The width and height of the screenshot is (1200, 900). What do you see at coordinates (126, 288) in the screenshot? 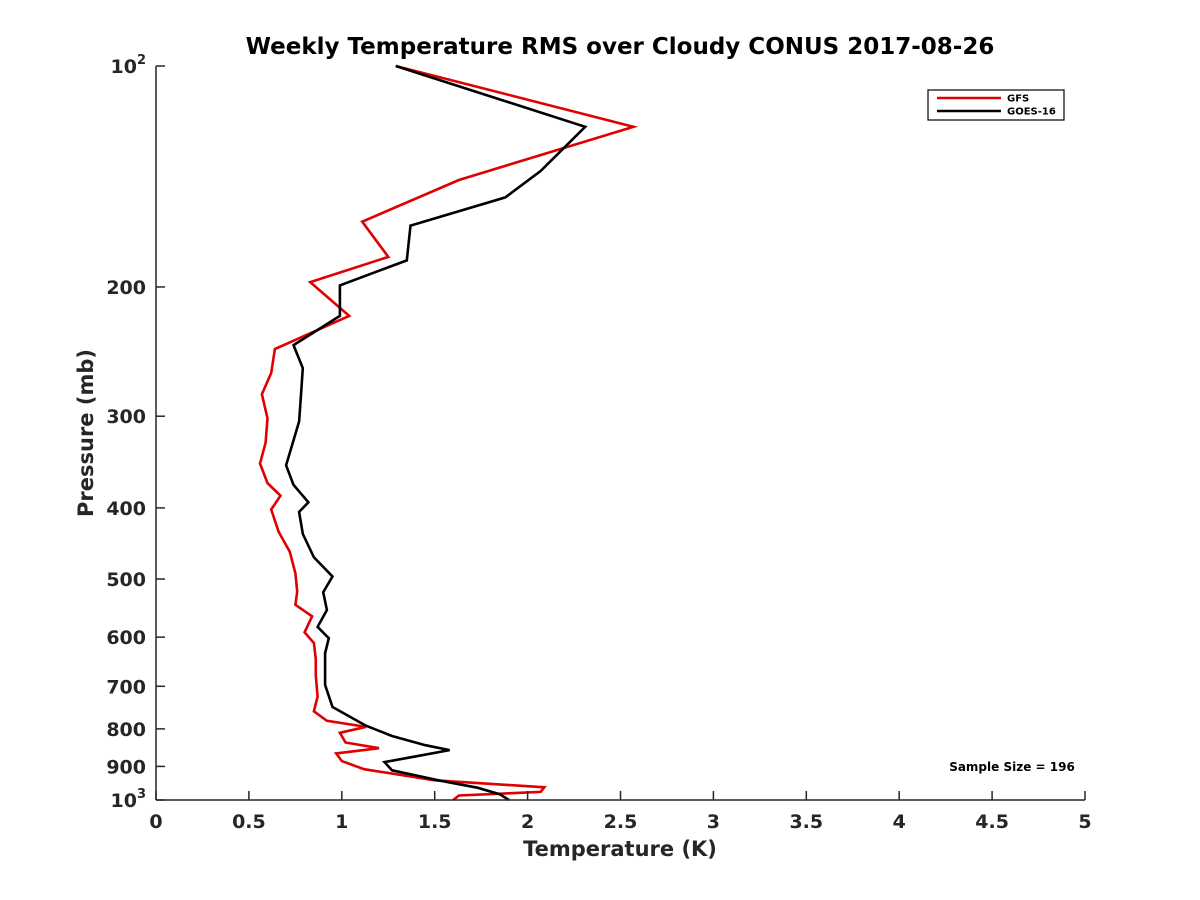
I see `y-tick-label: 200` at bounding box center [126, 288].